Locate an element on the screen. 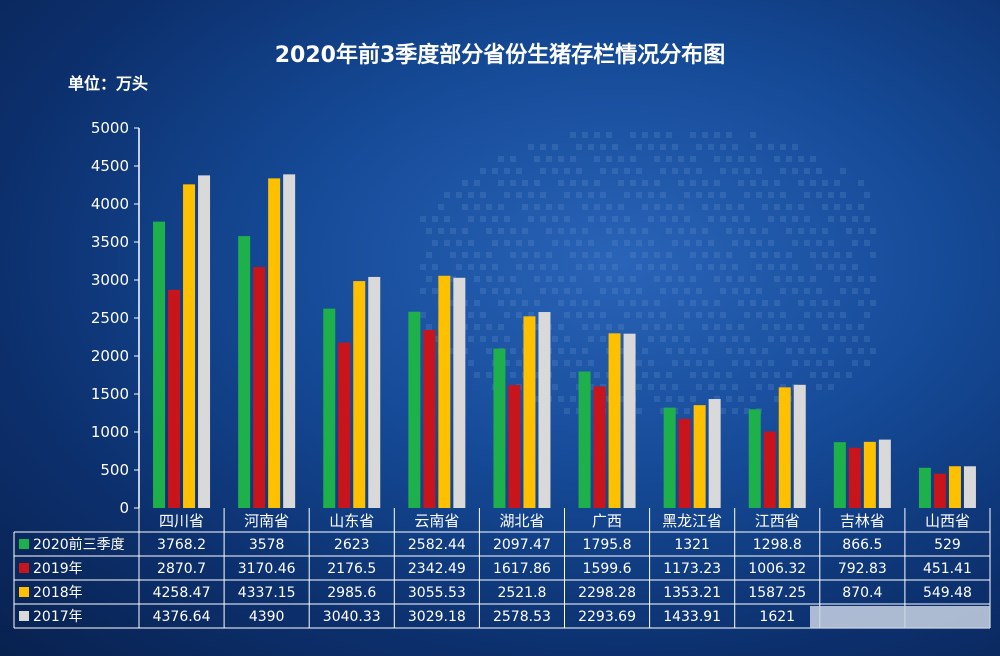  table-cell: 1795.8 is located at coordinates (607, 545).